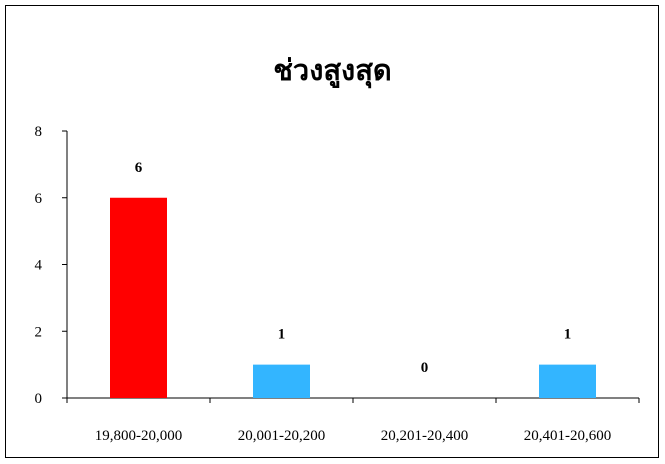 The height and width of the screenshot is (464, 665). I want to click on y-tick-label: 2, so click(39, 332).